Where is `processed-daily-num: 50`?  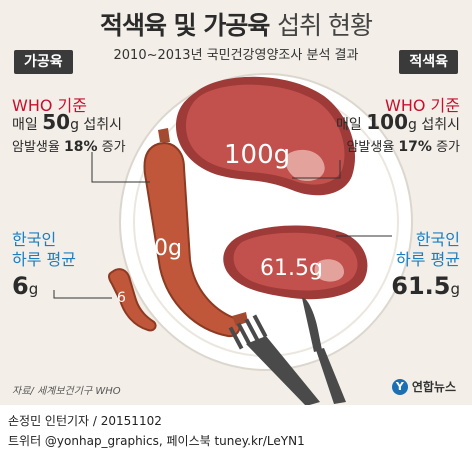
processed-daily-num: 50 is located at coordinates (56, 122).